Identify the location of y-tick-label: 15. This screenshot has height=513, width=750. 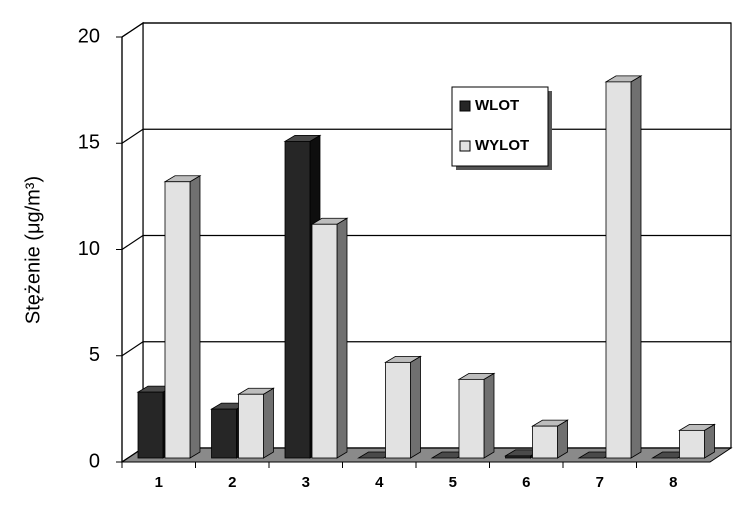
(89, 143).